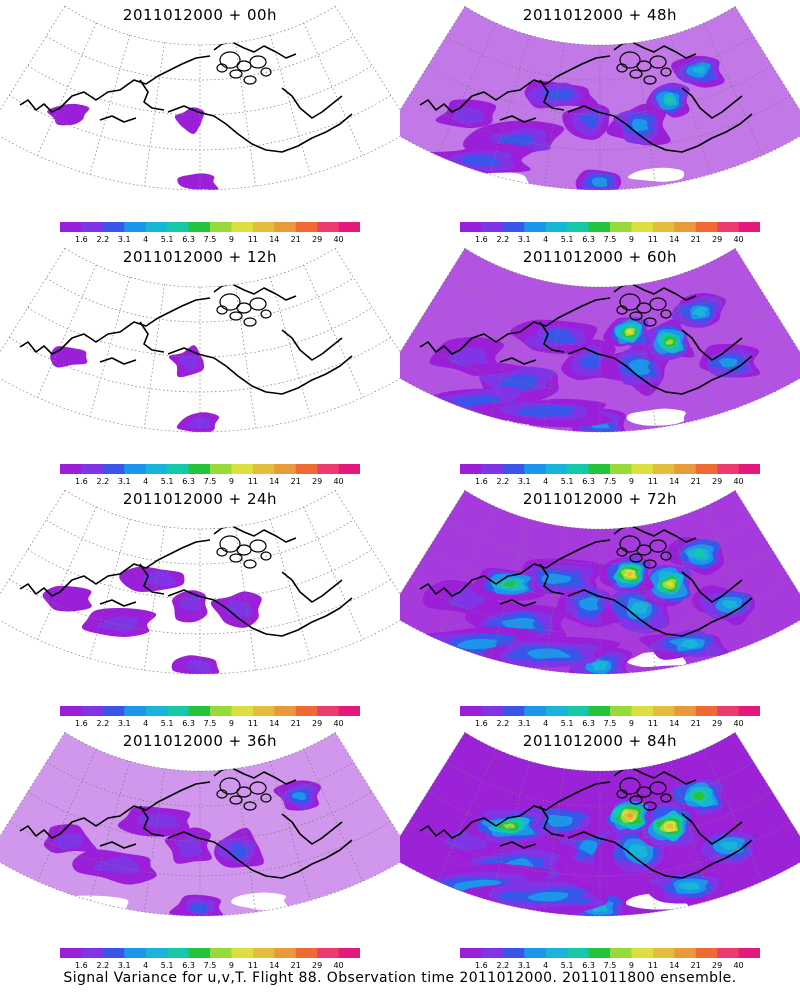 This screenshot has width=800, height=1000. I want to click on colorbar-tick-label: 6.3, so click(188, 239).